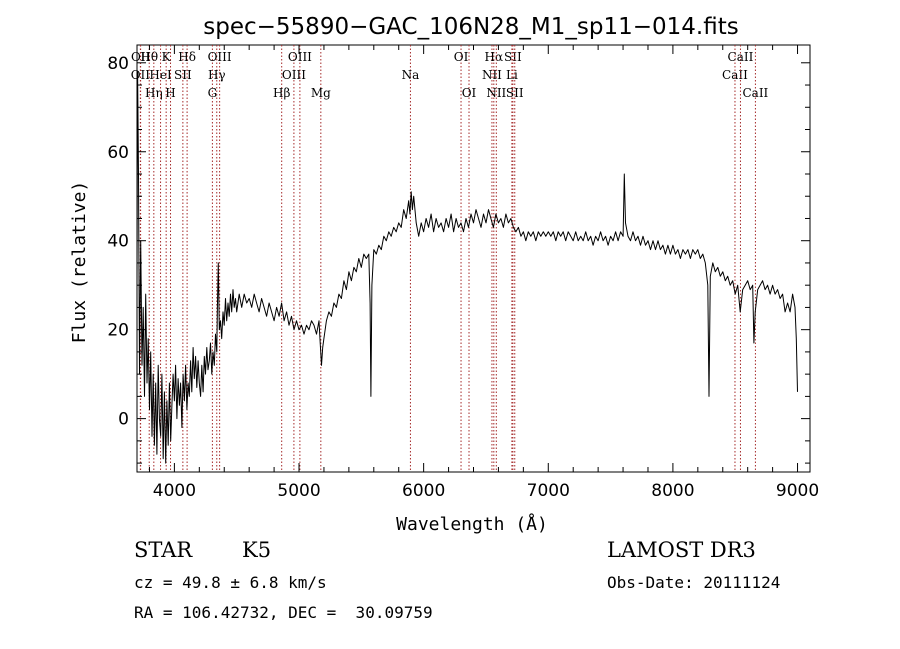 The width and height of the screenshot is (900, 649). What do you see at coordinates (118, 153) in the screenshot?
I see `y-tick-label: 60` at bounding box center [118, 153].